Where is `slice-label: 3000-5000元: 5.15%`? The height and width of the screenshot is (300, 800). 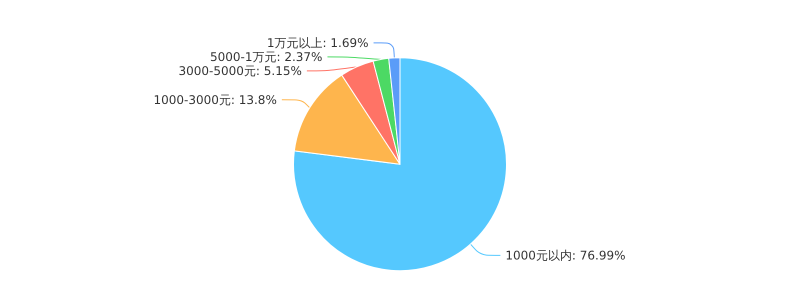 slice-label: 3000-5000元: 5.15% is located at coordinates (240, 71).